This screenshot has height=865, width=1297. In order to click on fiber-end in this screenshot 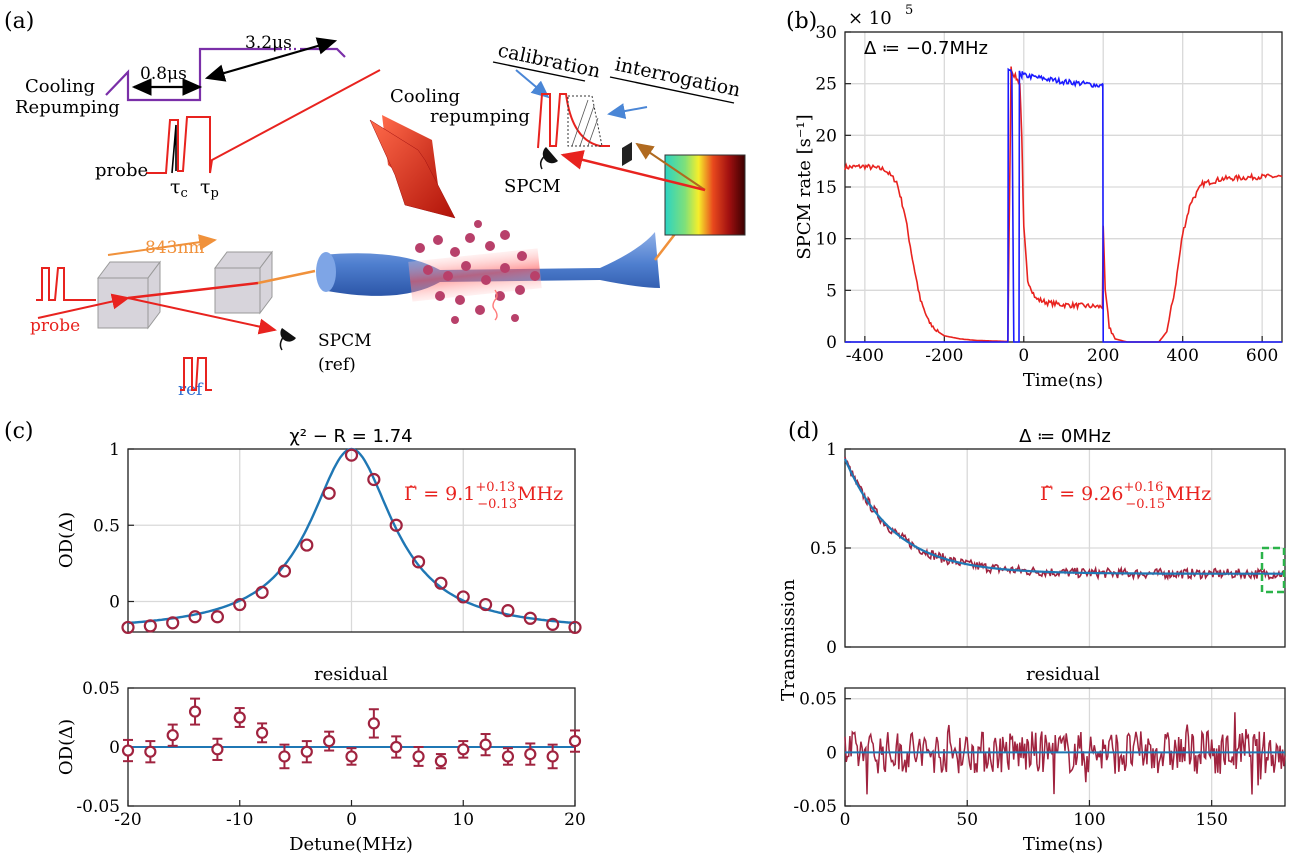, I will do `click(326, 272)`.